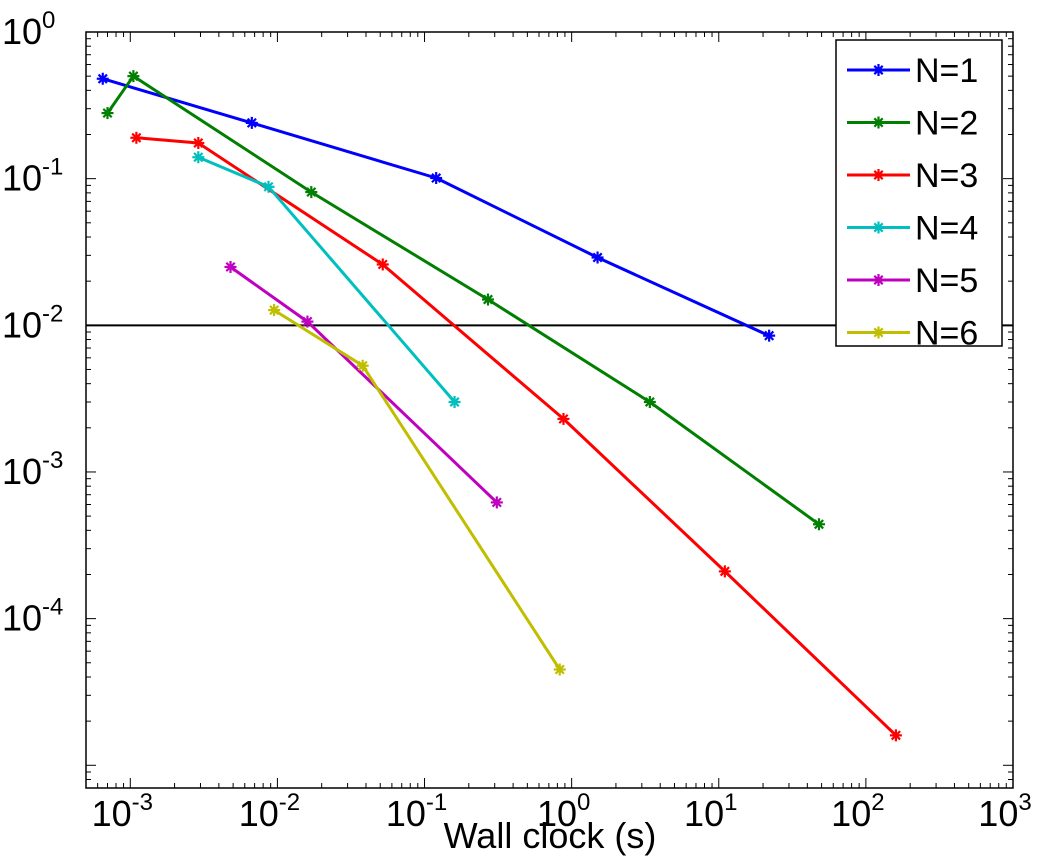  I want to click on x-tick-label-exp: -2, so click(289, 802).